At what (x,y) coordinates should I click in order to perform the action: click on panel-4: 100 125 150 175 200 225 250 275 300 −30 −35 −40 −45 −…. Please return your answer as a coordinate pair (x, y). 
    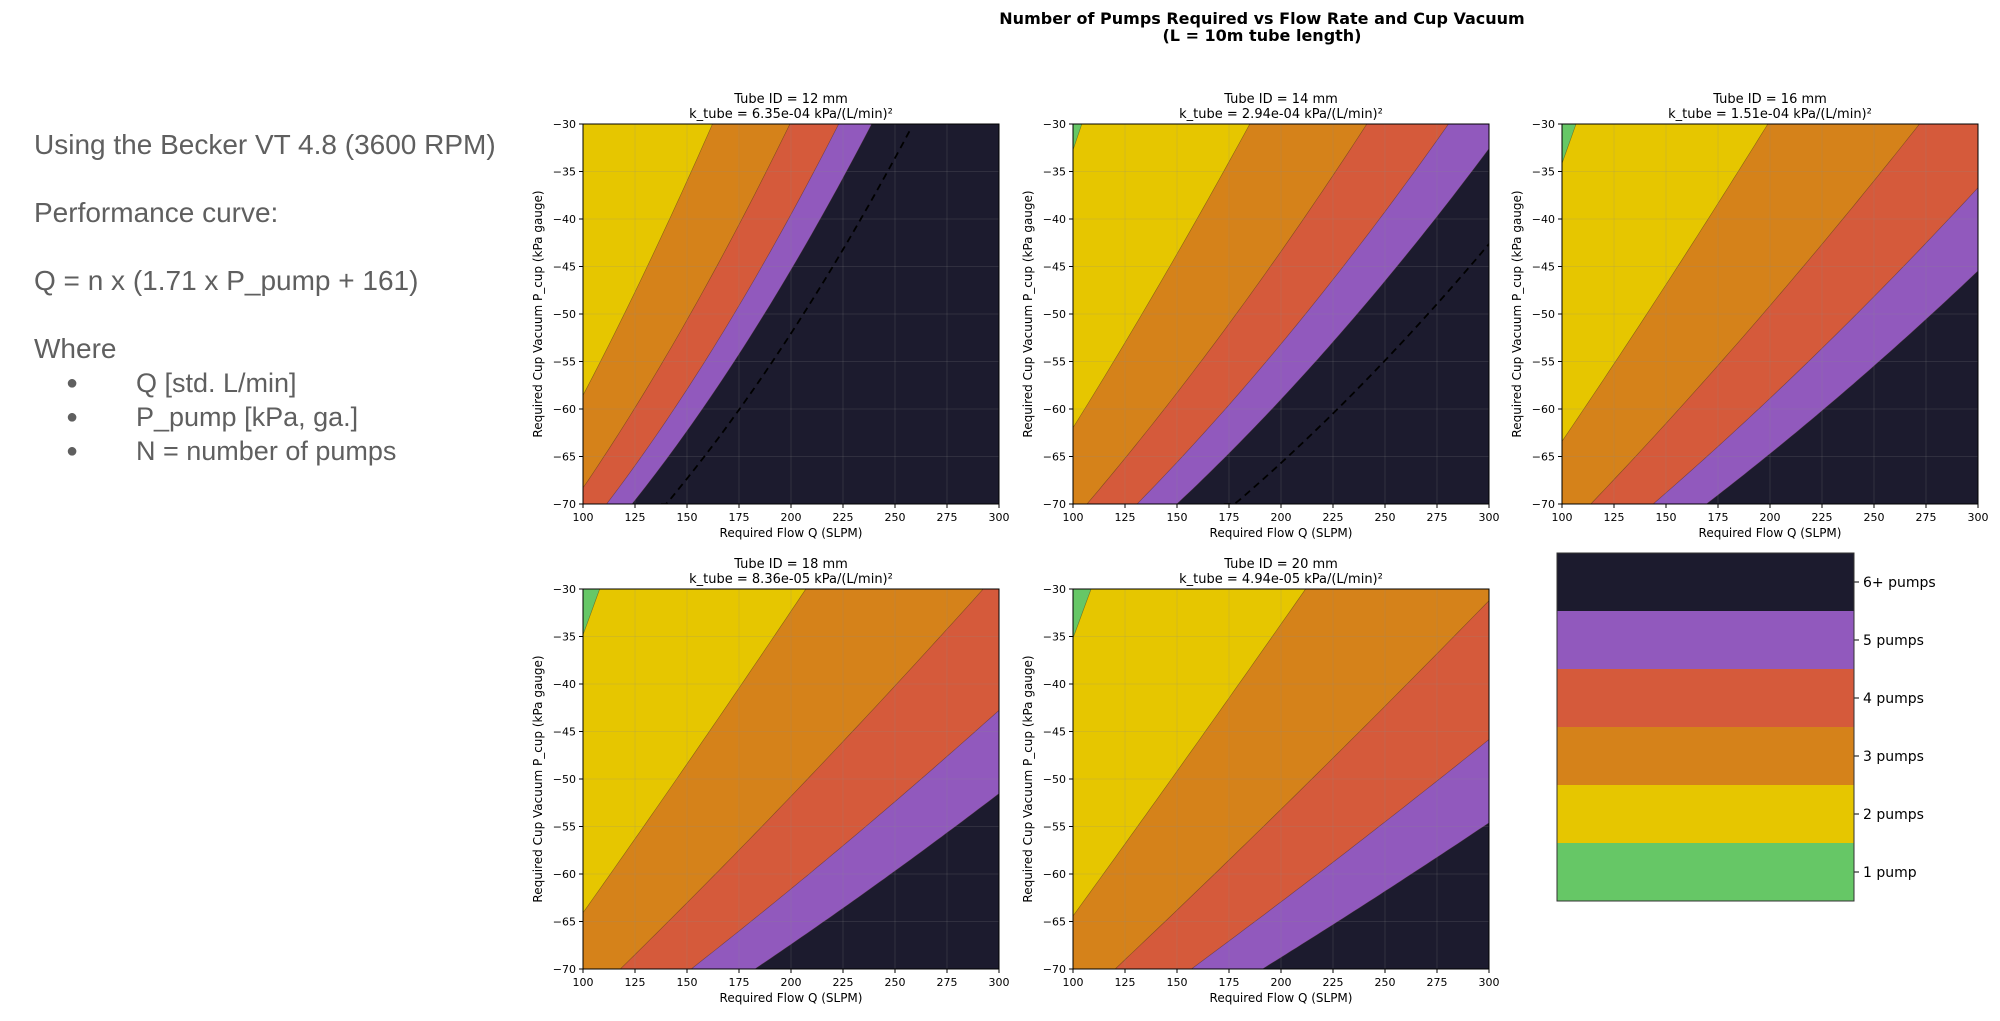
    Looking at the image, I should click on (770, 781).